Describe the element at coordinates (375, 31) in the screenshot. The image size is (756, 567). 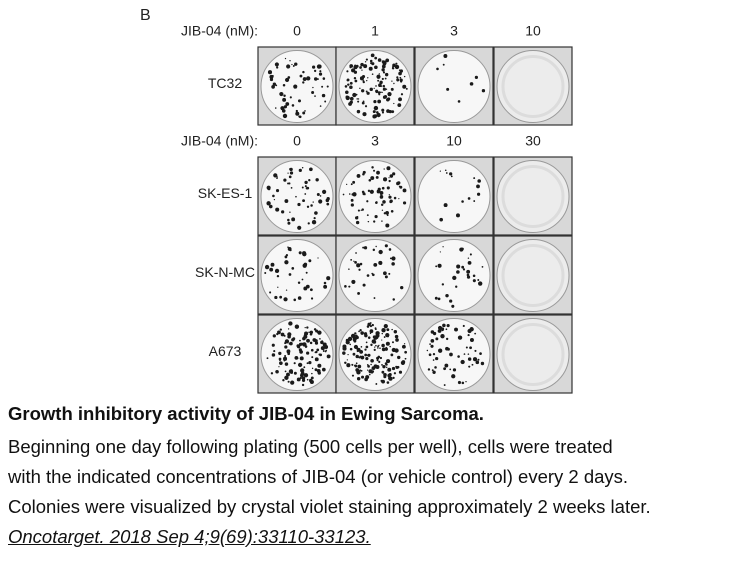
I see `concentration: 1` at that location.